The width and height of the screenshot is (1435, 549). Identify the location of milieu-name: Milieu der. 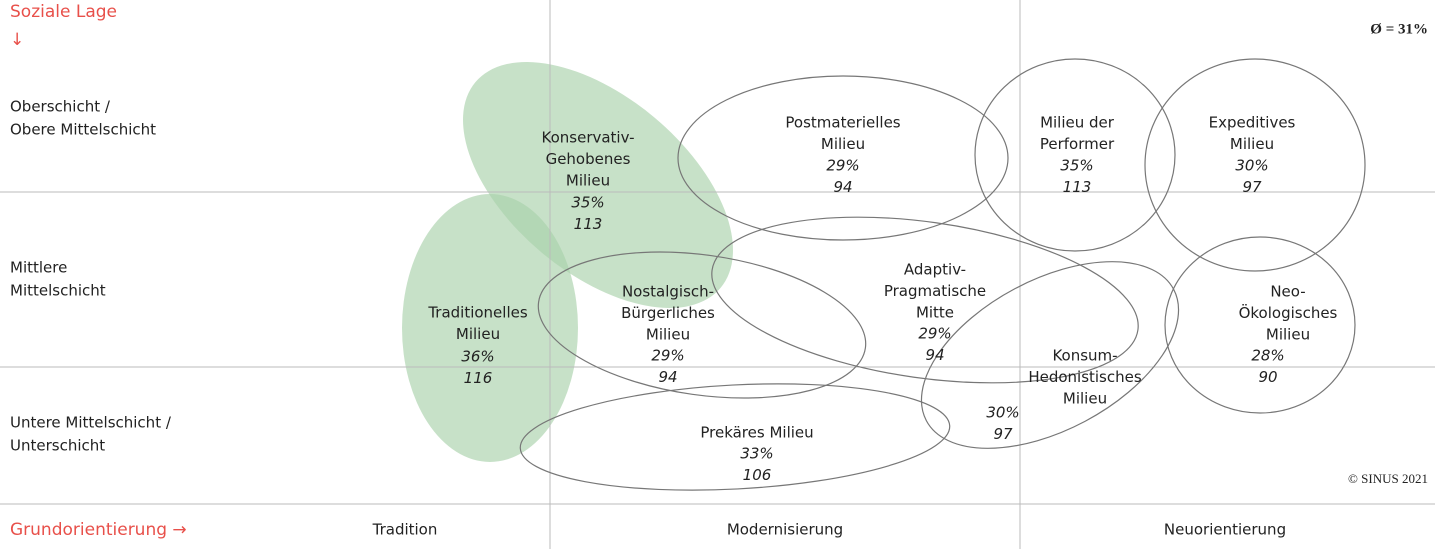
(1077, 123).